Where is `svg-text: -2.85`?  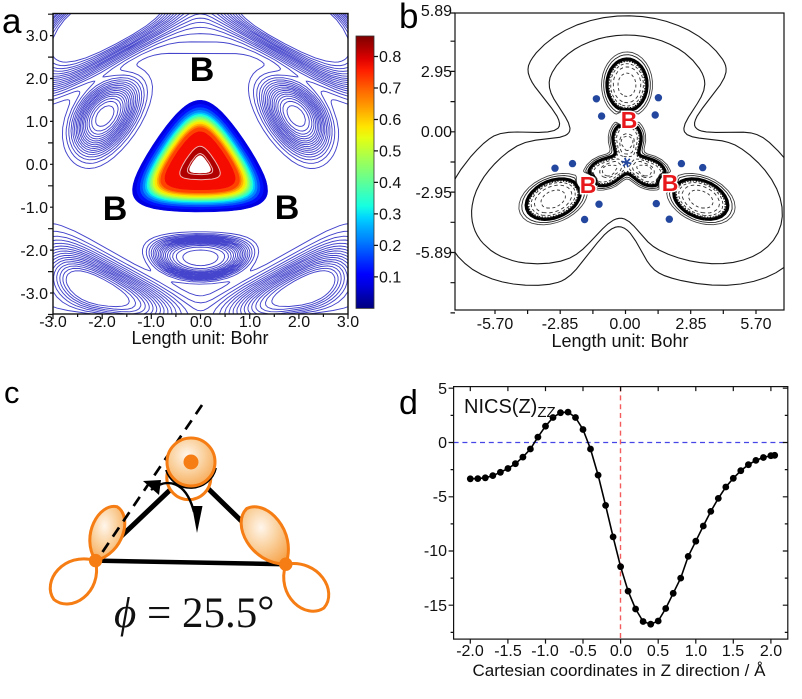
svg-text: -2.85 is located at coordinates (560, 324).